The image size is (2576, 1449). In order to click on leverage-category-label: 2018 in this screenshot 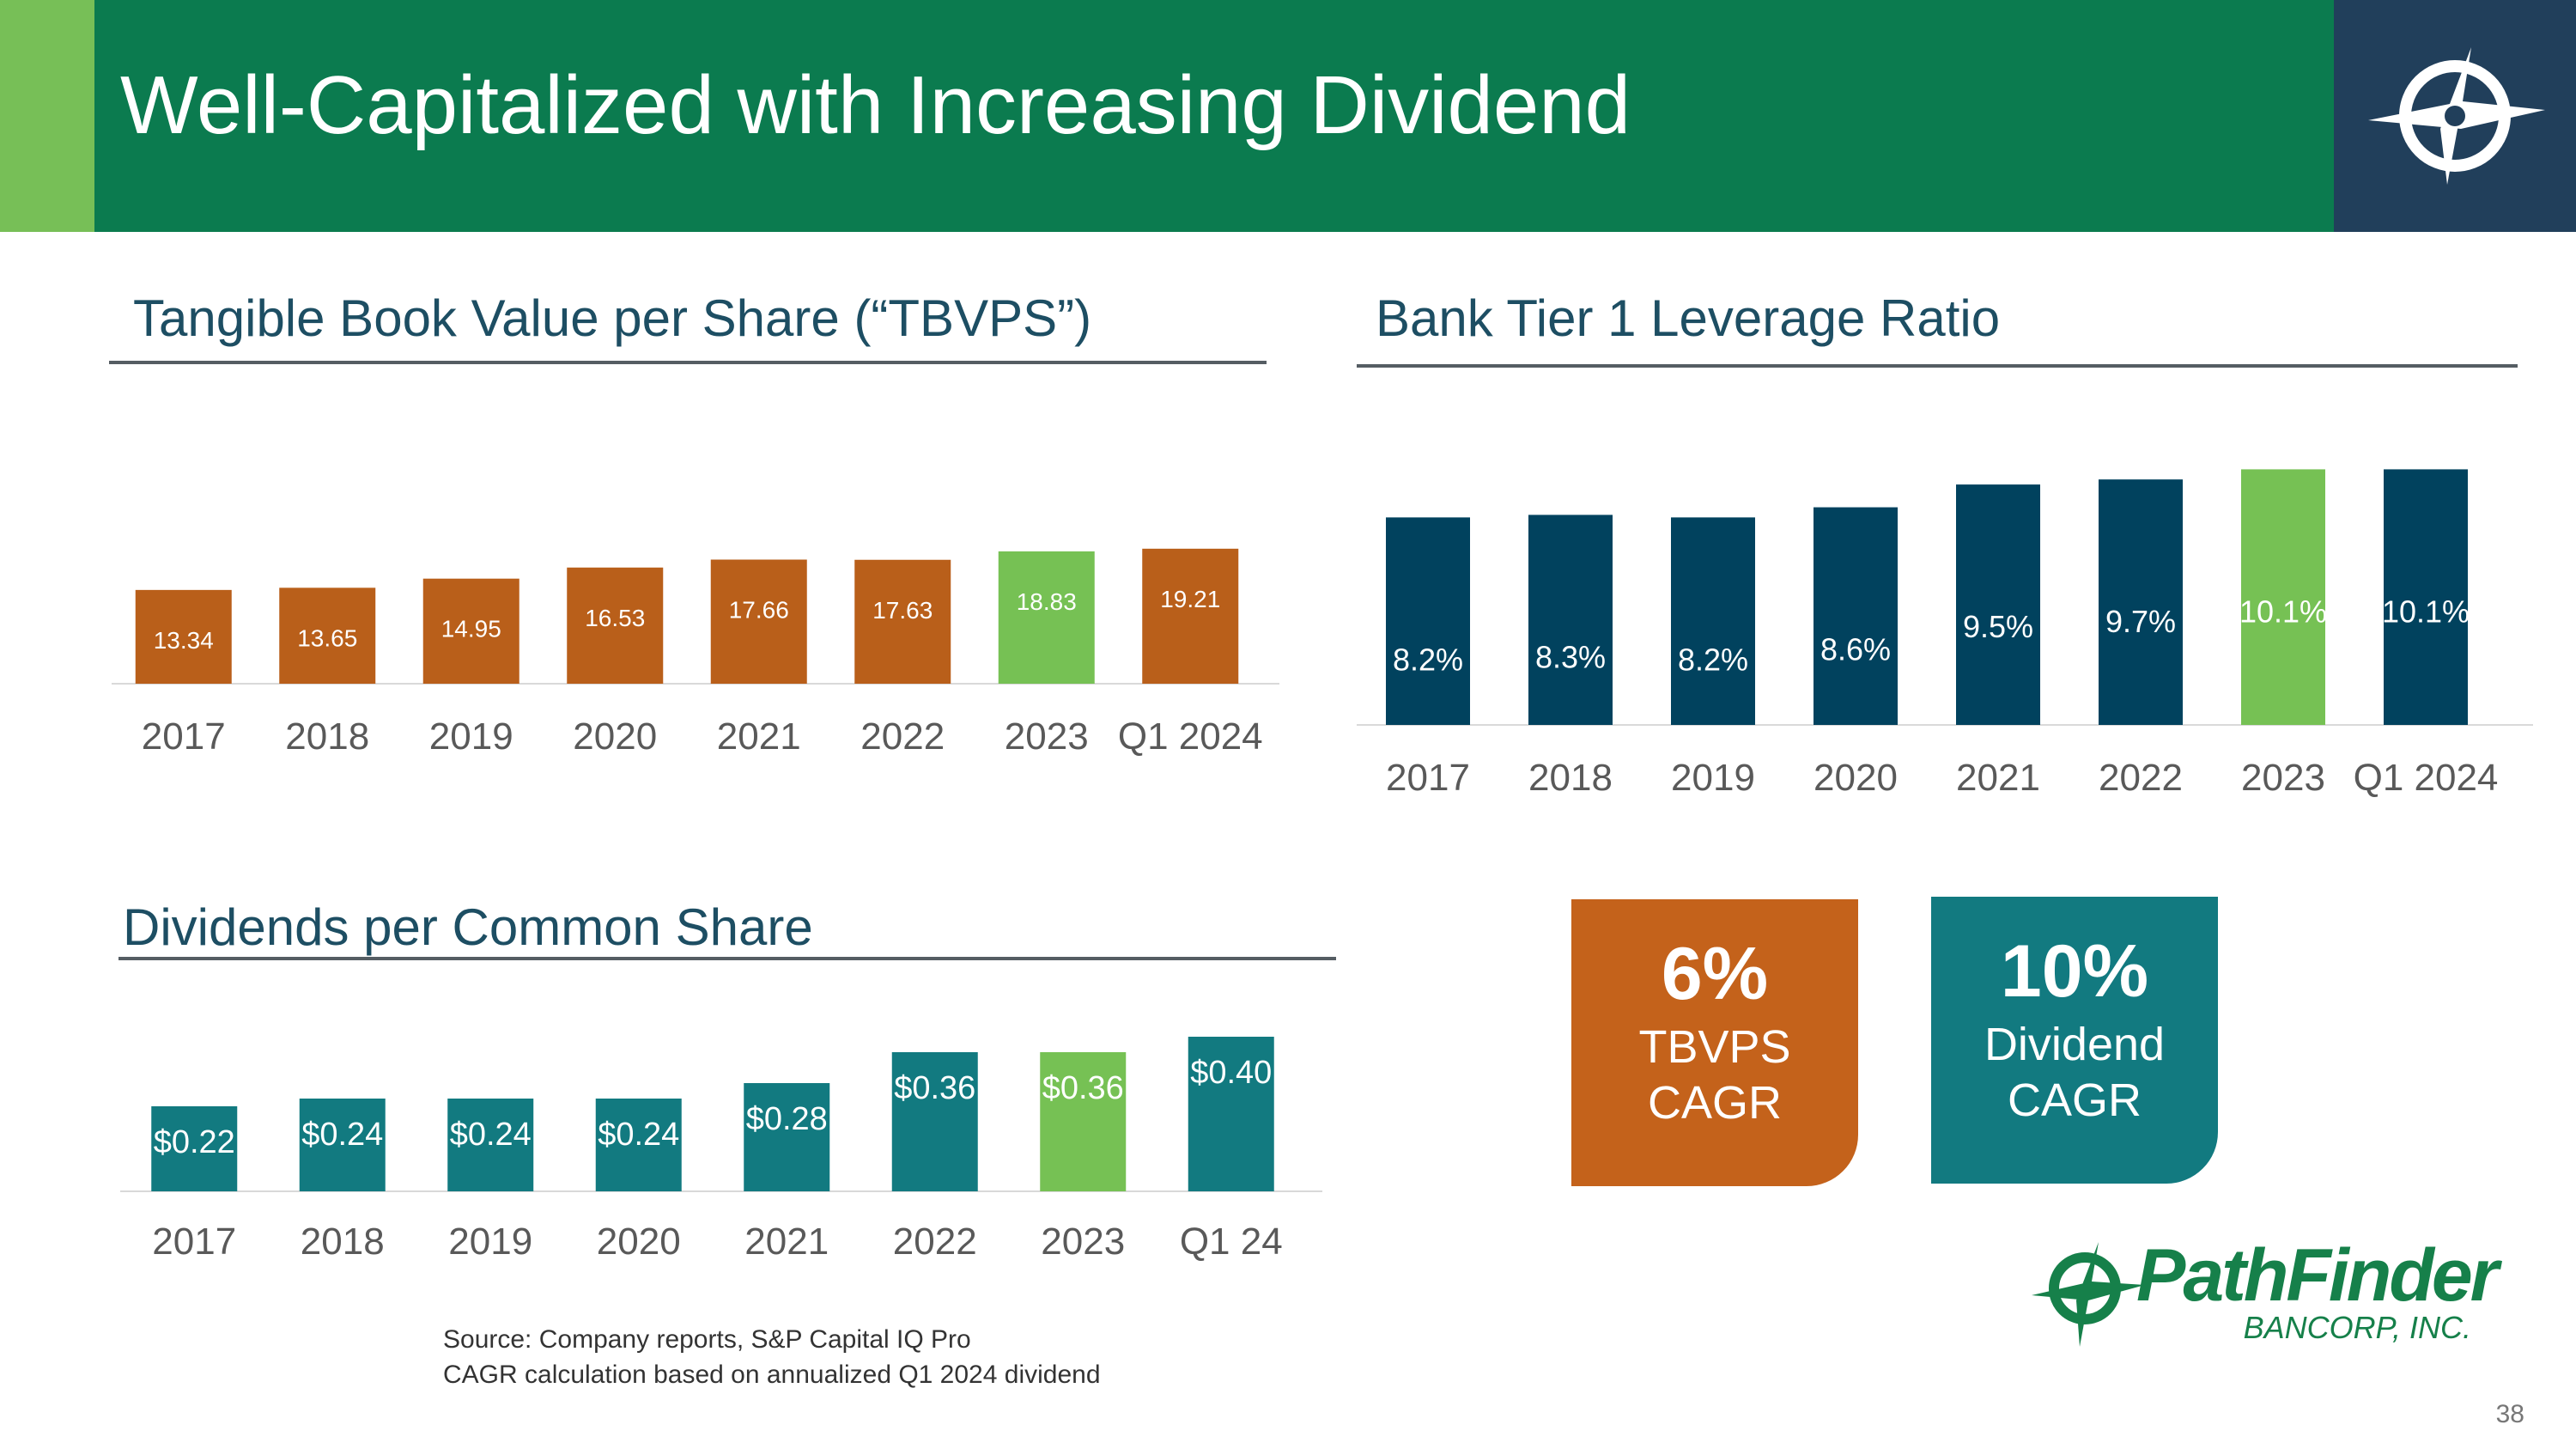, I will do `click(1570, 778)`.